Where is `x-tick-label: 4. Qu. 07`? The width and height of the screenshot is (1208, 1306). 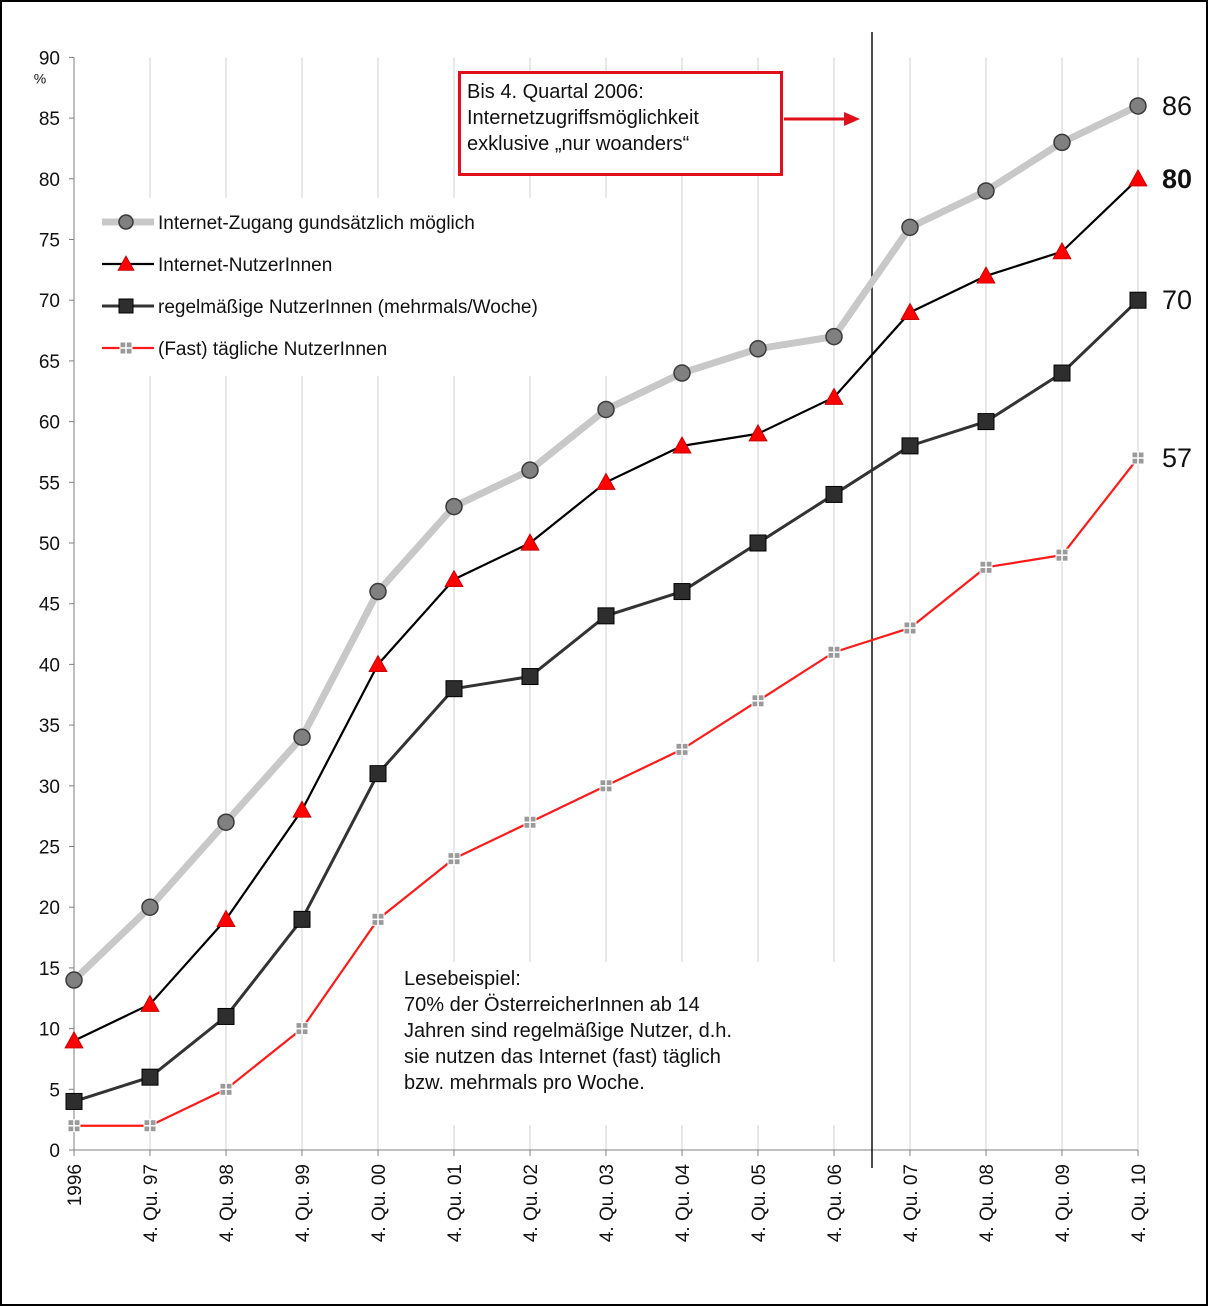
x-tick-label: 4. Qu. 07 is located at coordinates (911, 1203).